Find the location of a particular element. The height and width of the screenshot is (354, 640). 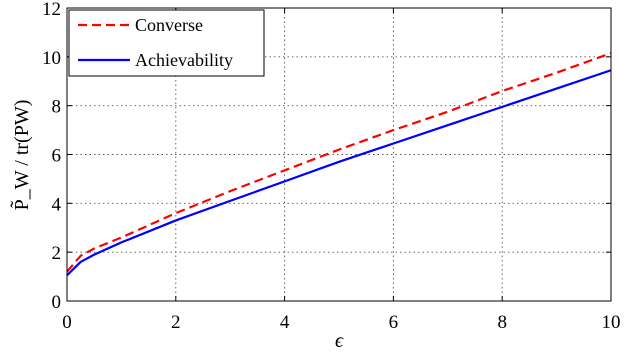

legend: Converse Achievability is located at coordinates (166, 43).